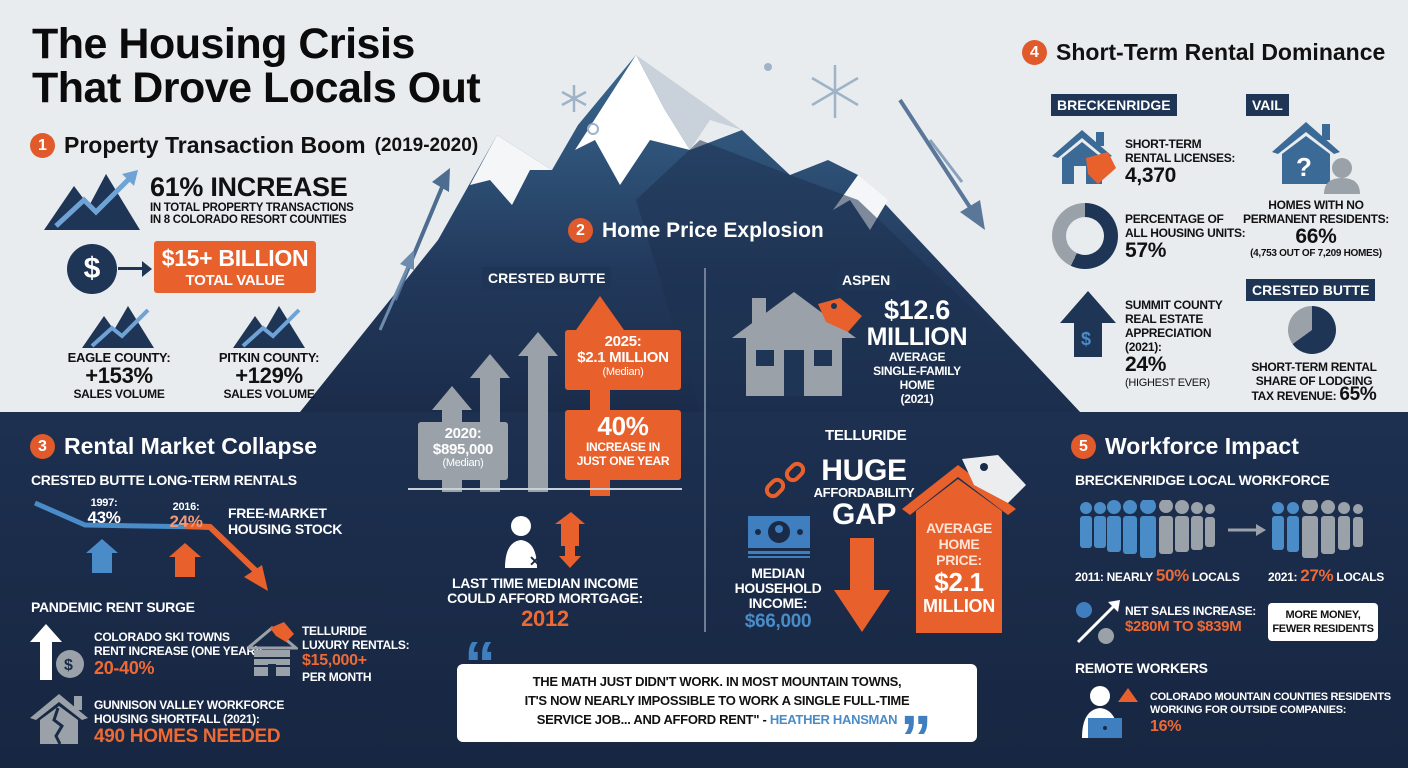  What do you see at coordinates (916, 735) in the screenshot?
I see `close-quote-icon: ”` at bounding box center [916, 735].